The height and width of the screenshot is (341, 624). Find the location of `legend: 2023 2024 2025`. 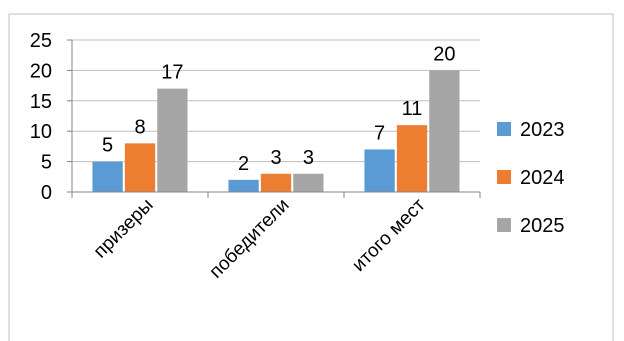

legend: 2023 2024 2025 is located at coordinates (531, 178).